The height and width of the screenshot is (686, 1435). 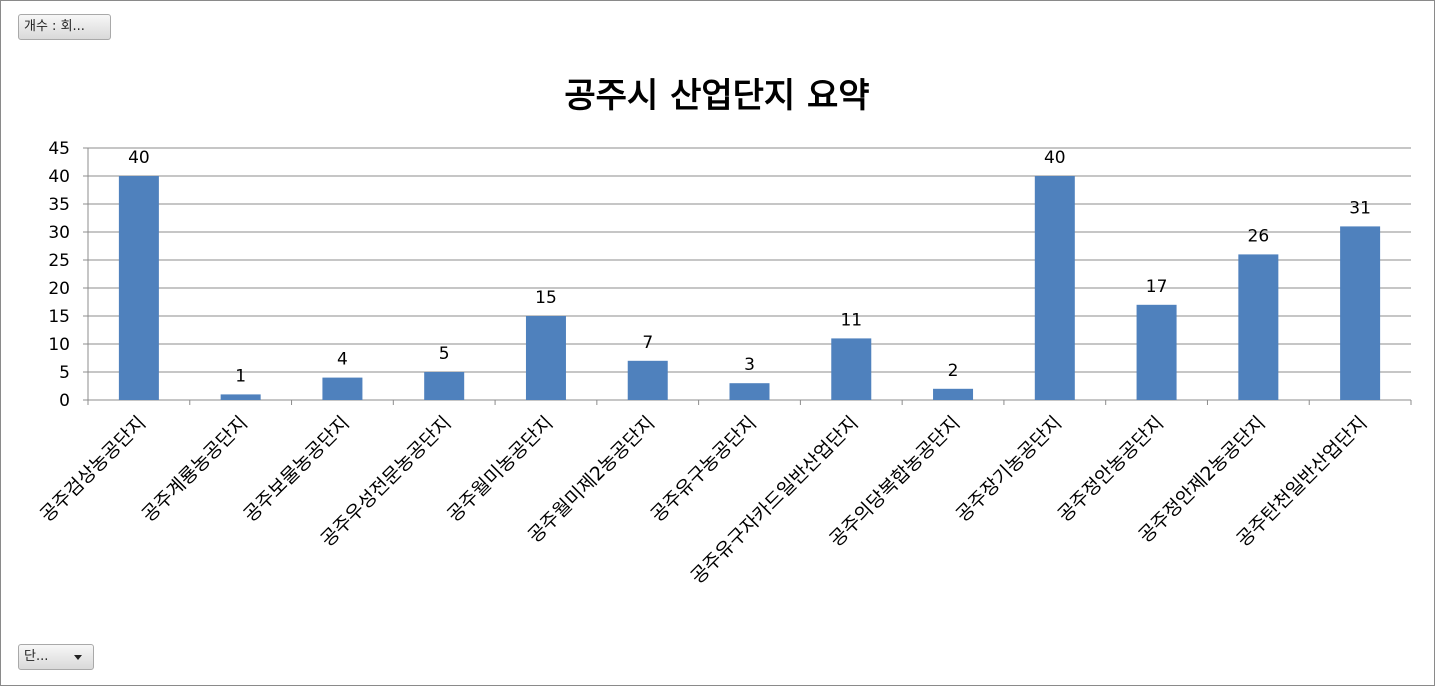 What do you see at coordinates (647, 343) in the screenshot?
I see `data-label: 7` at bounding box center [647, 343].